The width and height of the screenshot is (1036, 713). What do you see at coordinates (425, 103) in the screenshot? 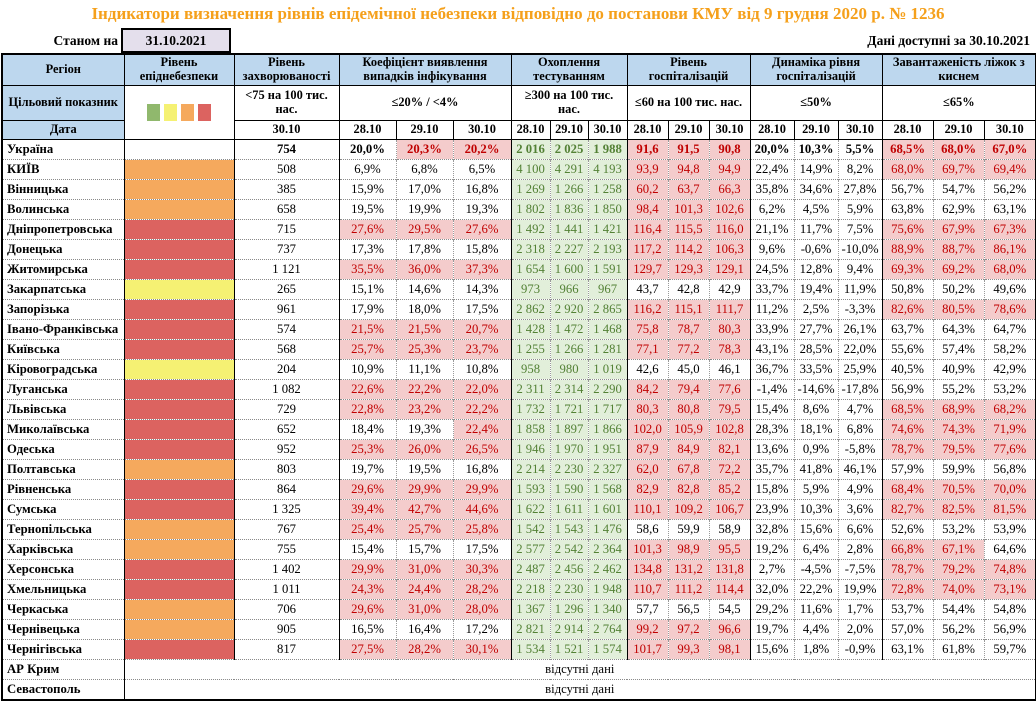
I see `detection-target: ≤20% / <4%` at bounding box center [425, 103].